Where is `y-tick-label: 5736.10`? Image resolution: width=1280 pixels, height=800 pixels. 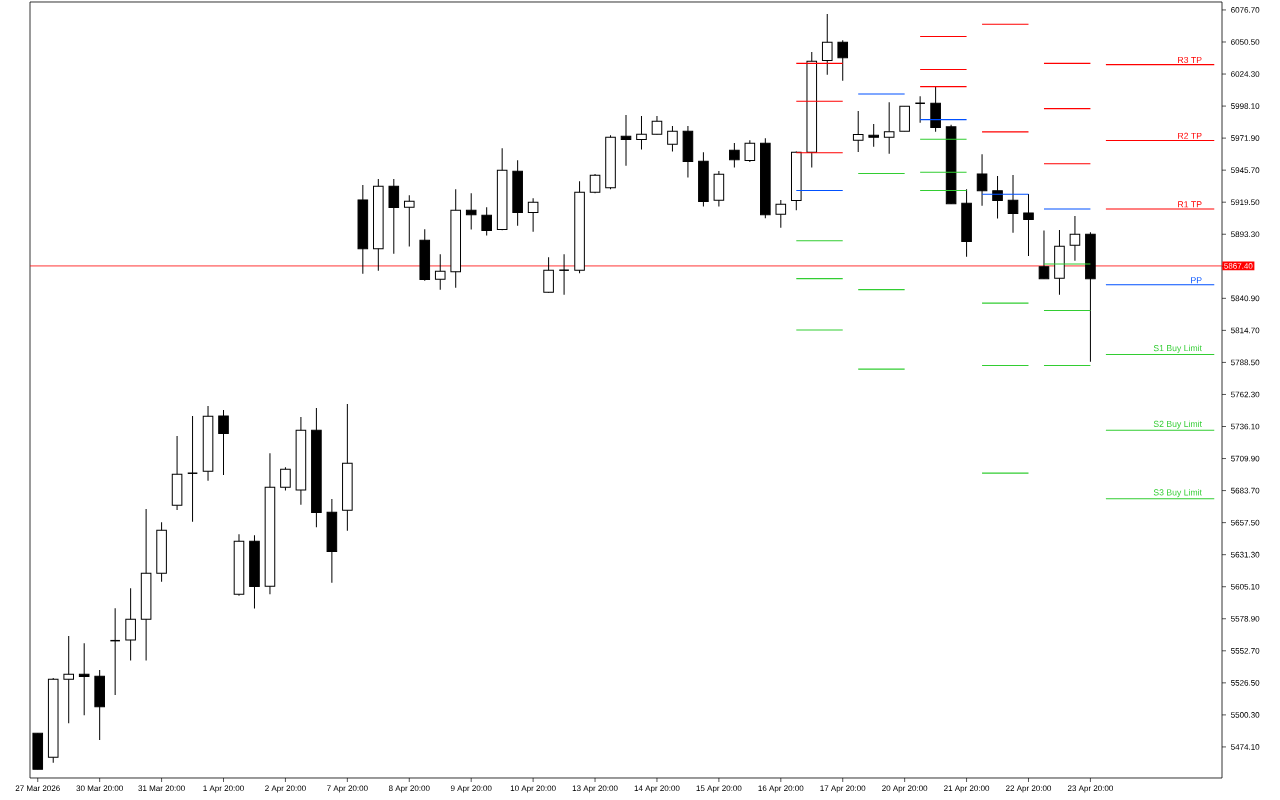
y-tick-label: 5736.10 is located at coordinates (1245, 426).